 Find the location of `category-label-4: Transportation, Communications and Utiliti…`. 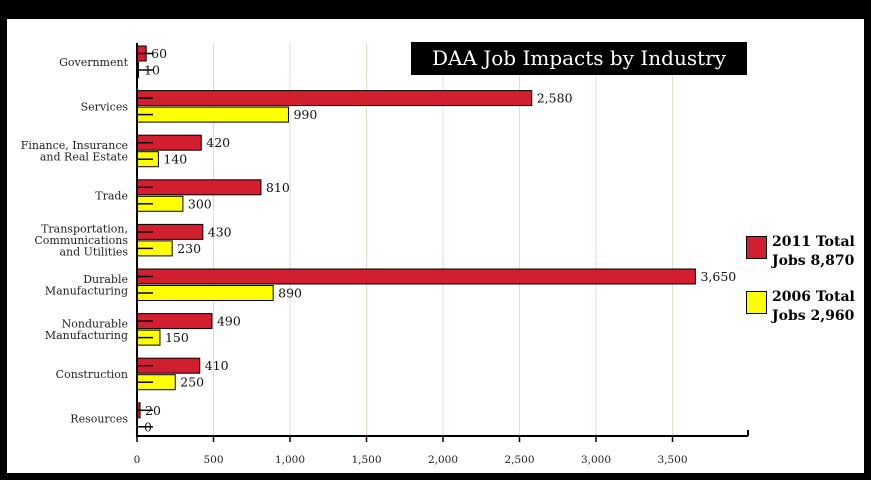

category-label-4: Transportation, Communications and Utiliti… is located at coordinates (81, 241).